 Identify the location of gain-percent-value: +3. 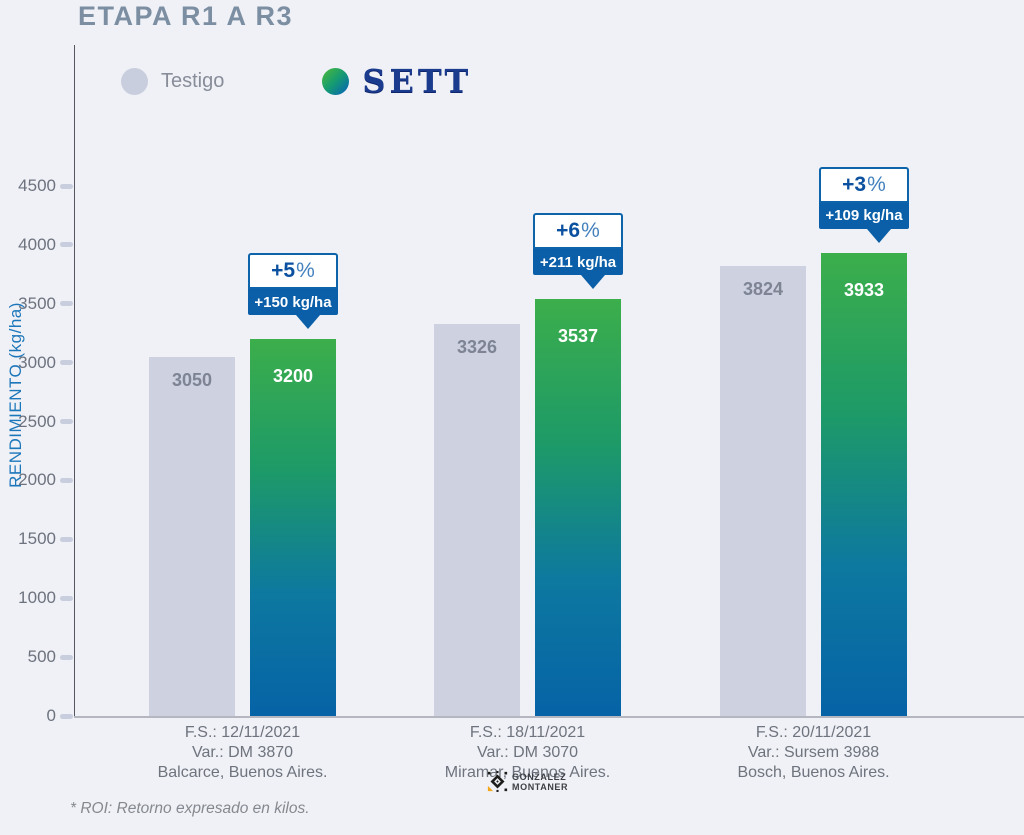
(854, 184).